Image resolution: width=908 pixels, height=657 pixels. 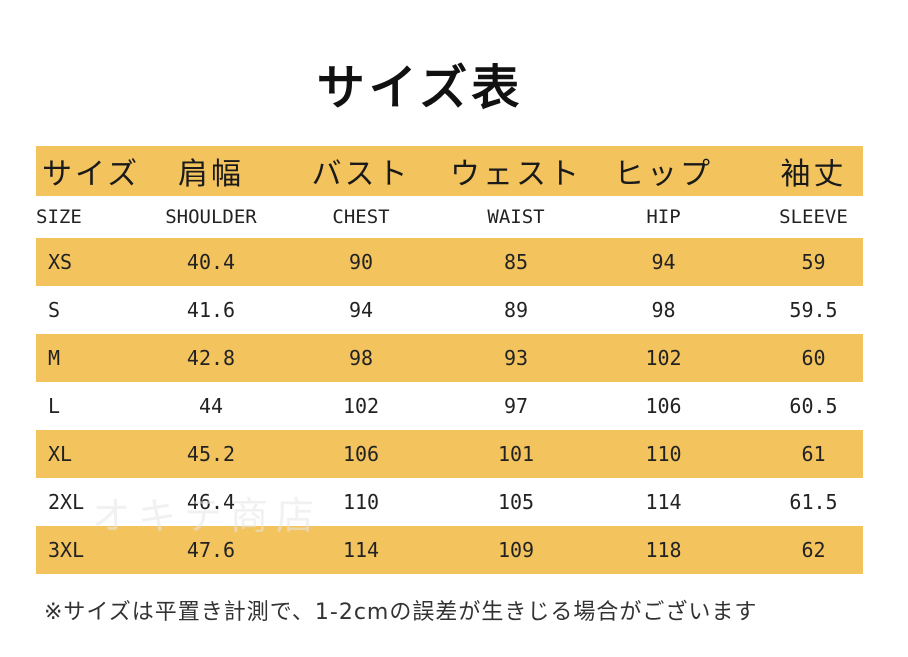 What do you see at coordinates (516, 174) in the screenshot?
I see `header-waist-jp: ウェスト` at bounding box center [516, 174].